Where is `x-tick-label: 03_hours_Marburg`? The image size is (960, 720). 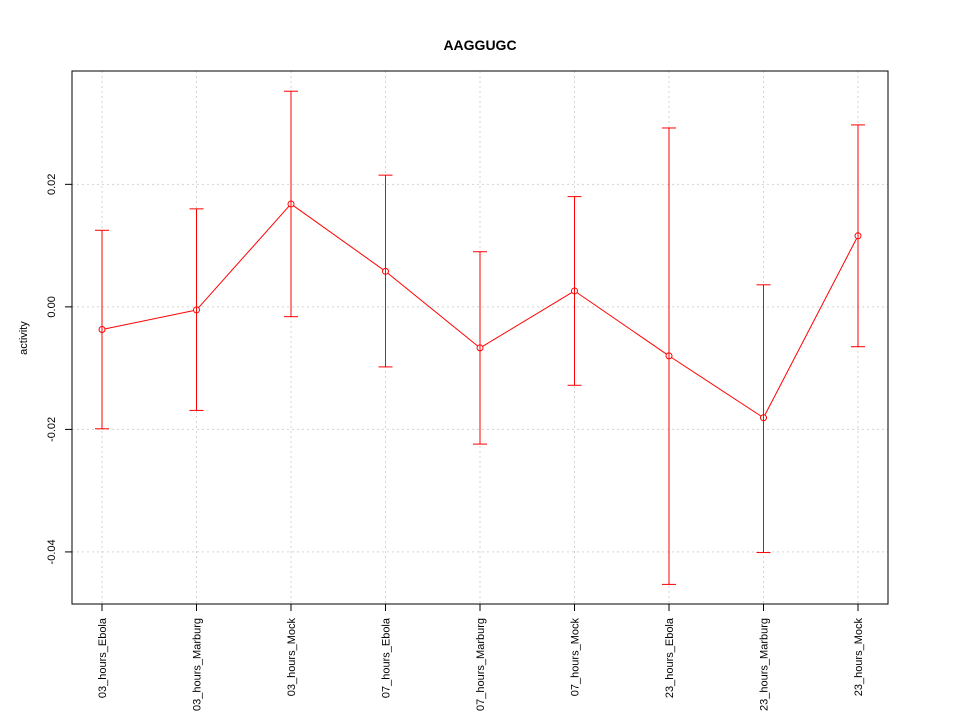 x-tick-label: 03_hours_Marburg is located at coordinates (198, 664).